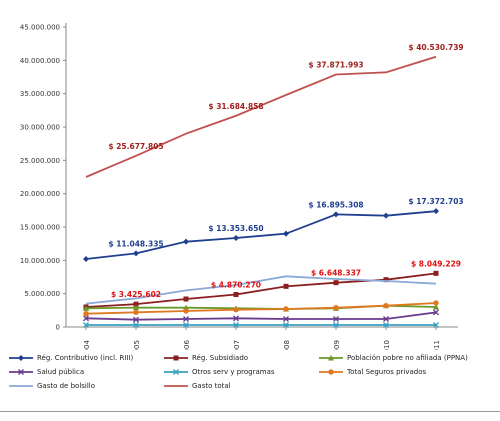 The width and height of the screenshot is (500, 421). Describe the element at coordinates (42, 294) in the screenshot. I see `y-tick-label: 5.000.000` at that location.